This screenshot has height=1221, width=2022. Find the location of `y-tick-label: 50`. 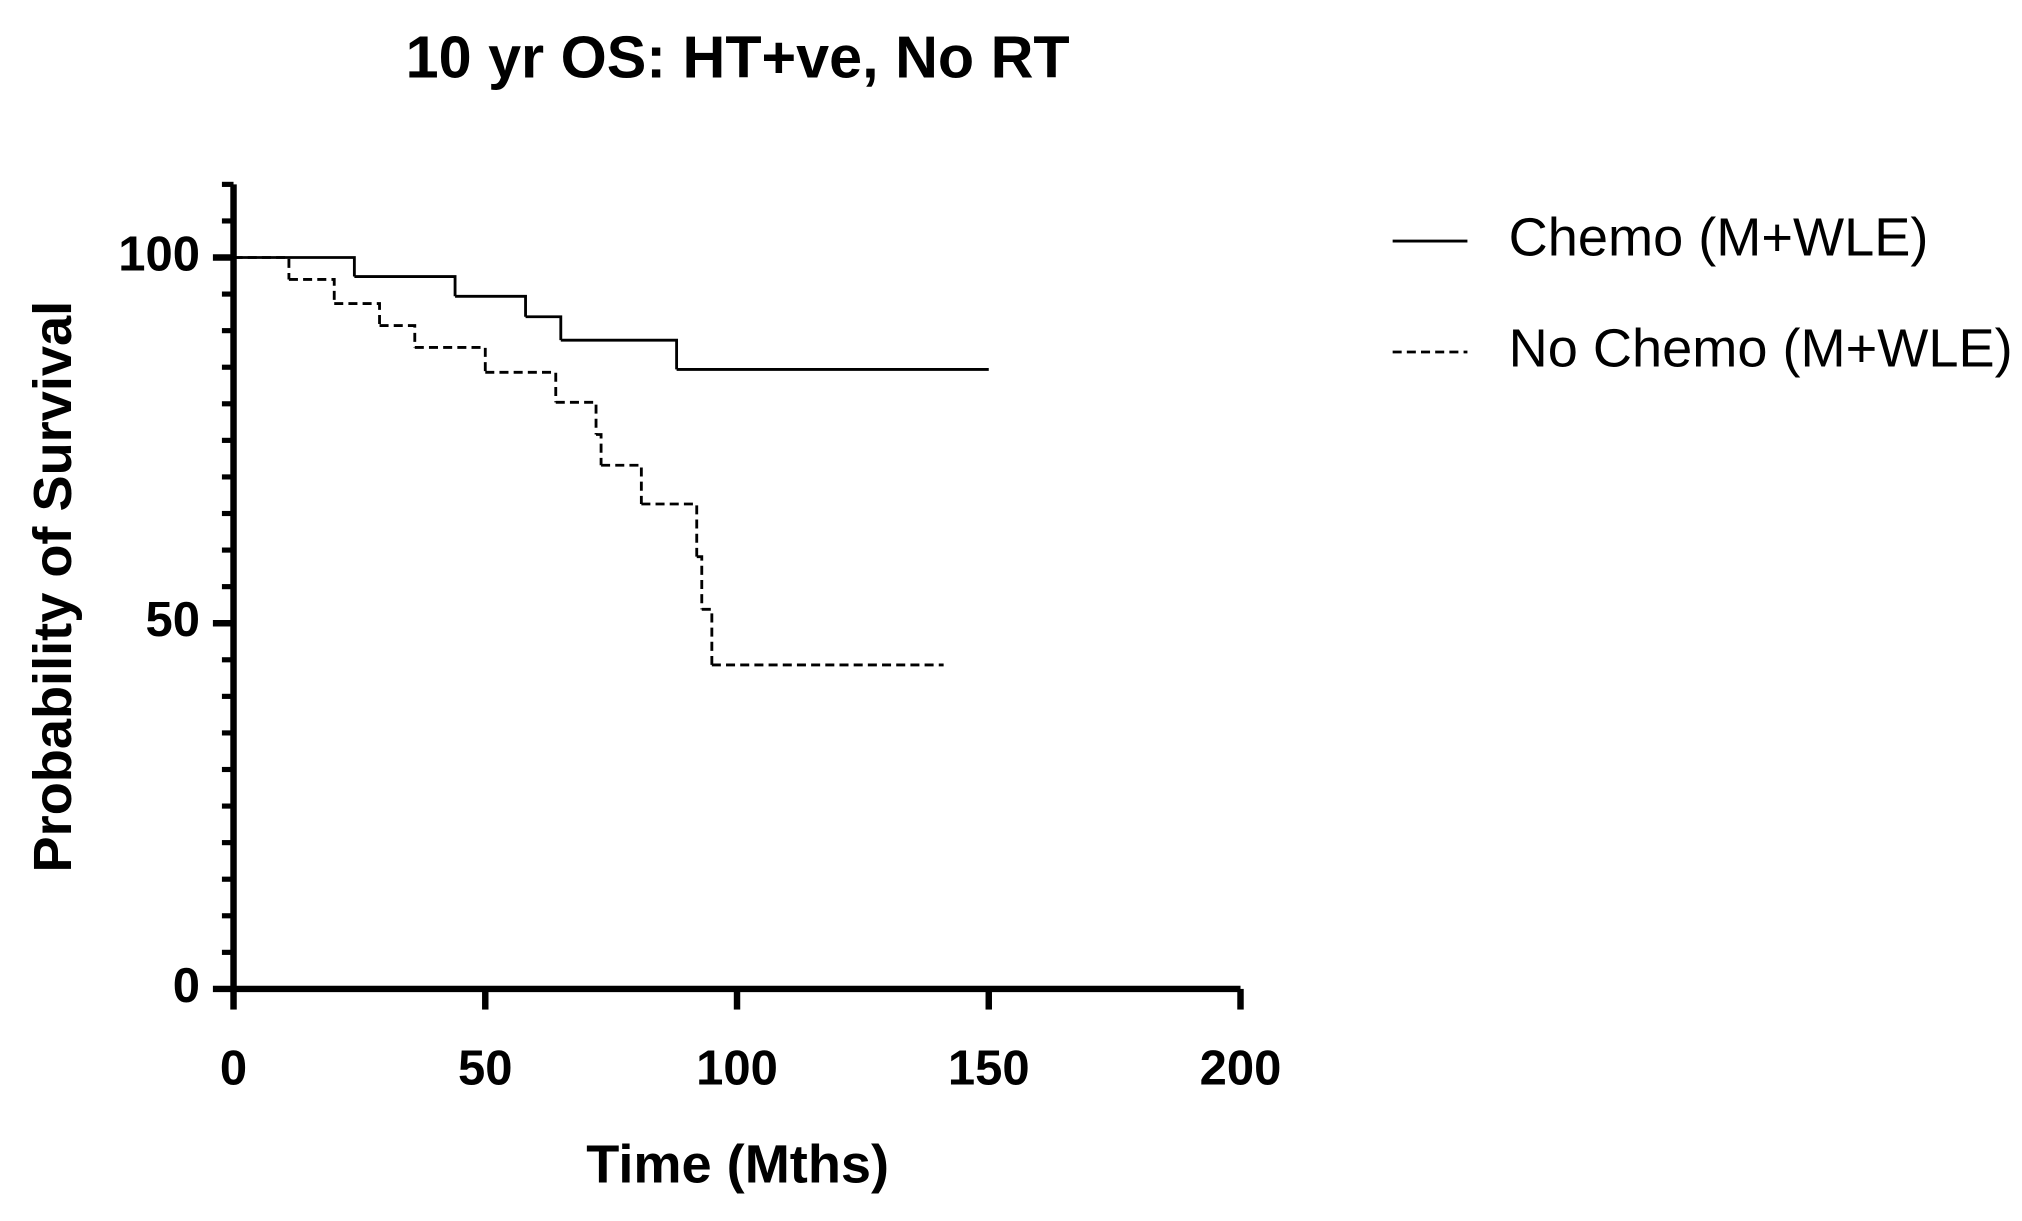

y-tick-label: 50 is located at coordinates (173, 620).